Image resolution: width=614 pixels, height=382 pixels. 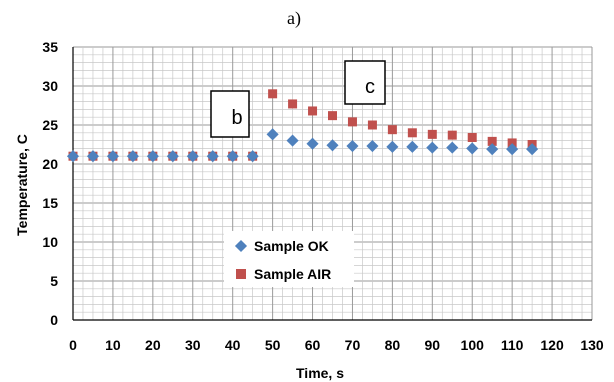 What do you see at coordinates (50, 203) in the screenshot?
I see `y-tick-label: 15` at bounding box center [50, 203].